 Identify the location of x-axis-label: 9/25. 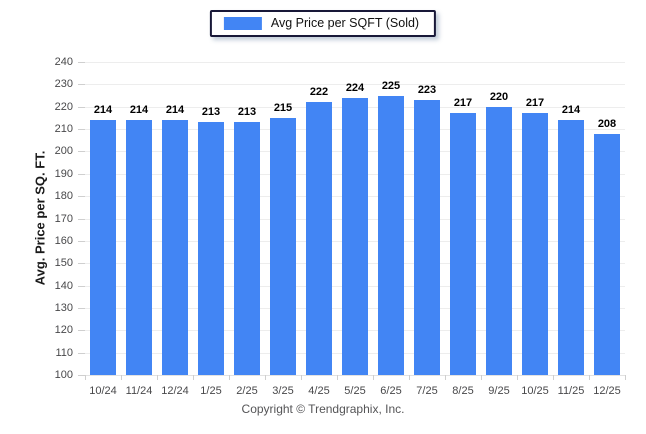
(499, 391).